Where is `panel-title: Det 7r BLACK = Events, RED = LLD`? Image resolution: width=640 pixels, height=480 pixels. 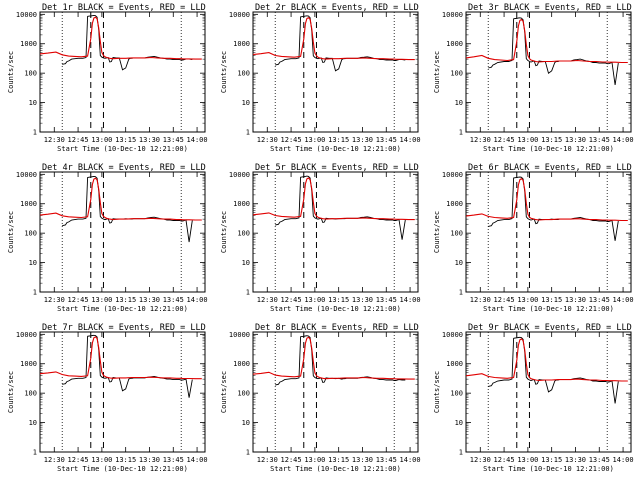 panel-title: Det 7r BLACK = Events, RED = LLD is located at coordinates (124, 328).